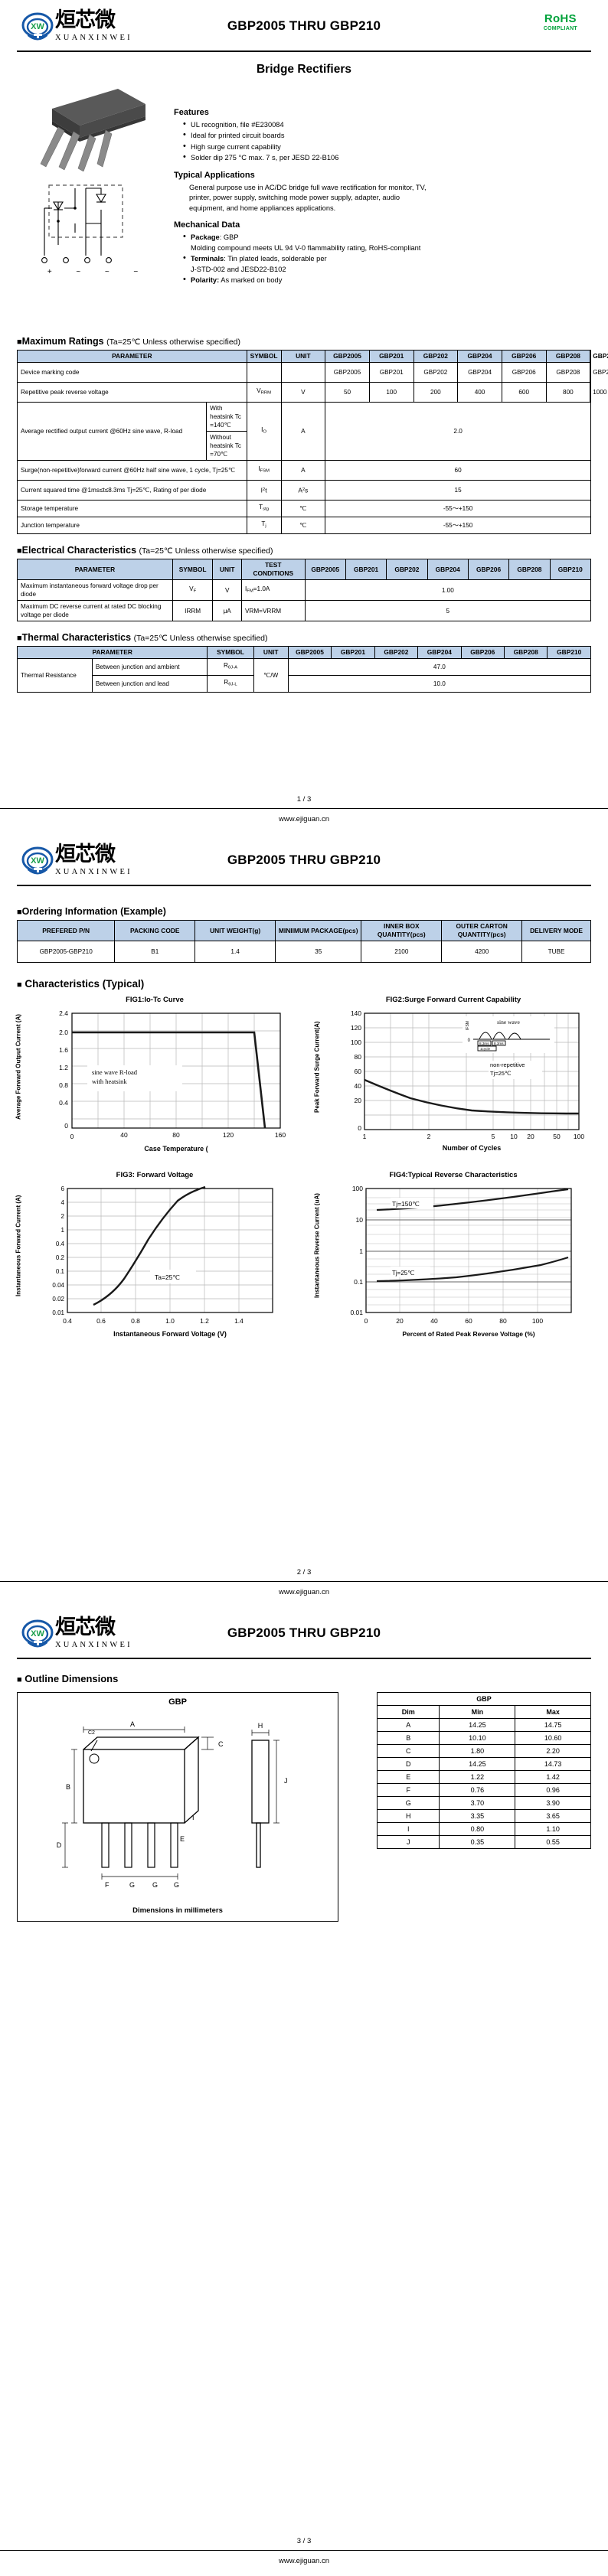  What do you see at coordinates (273, 610) in the screenshot?
I see `row-test: VRM=VRRM` at bounding box center [273, 610].